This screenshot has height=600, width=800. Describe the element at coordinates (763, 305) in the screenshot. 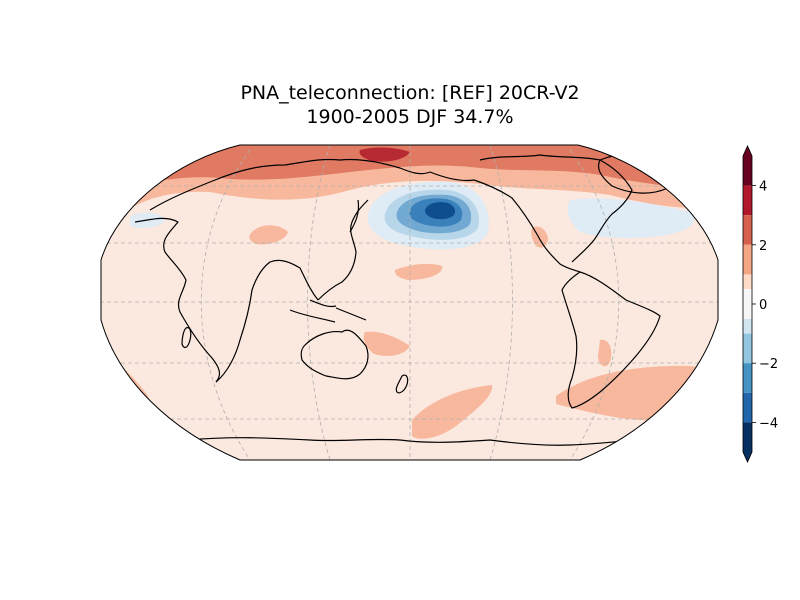

I see `colorbar-tick-label: 0` at that location.